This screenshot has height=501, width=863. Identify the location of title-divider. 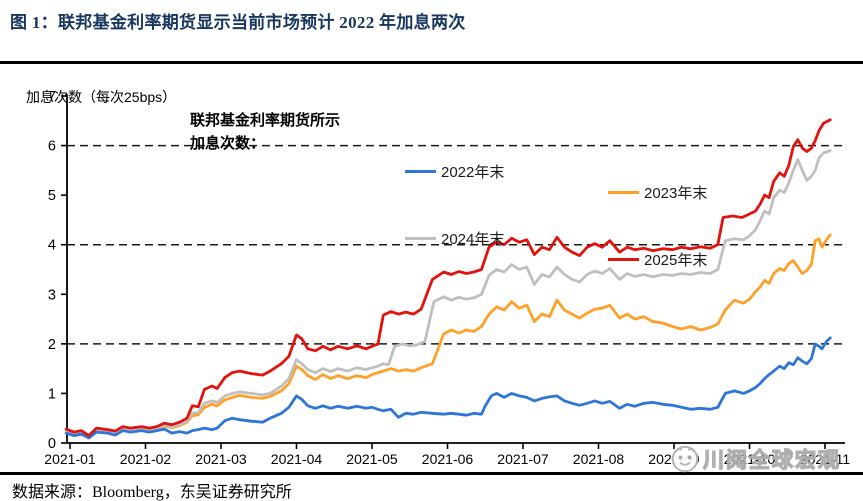
(431, 62).